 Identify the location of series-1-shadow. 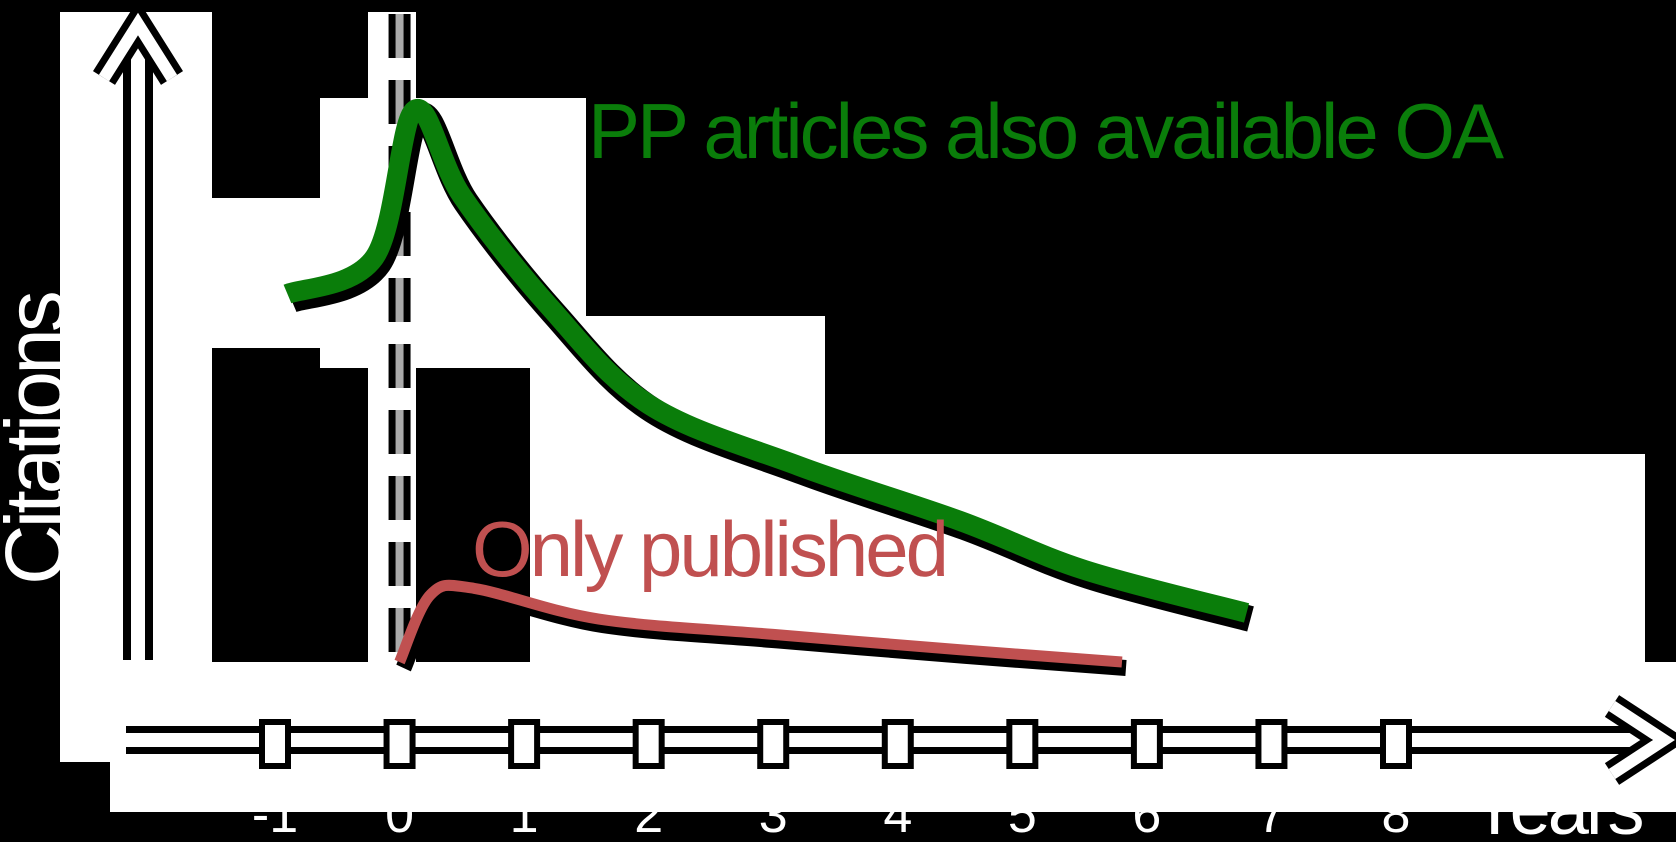
(761, 629).